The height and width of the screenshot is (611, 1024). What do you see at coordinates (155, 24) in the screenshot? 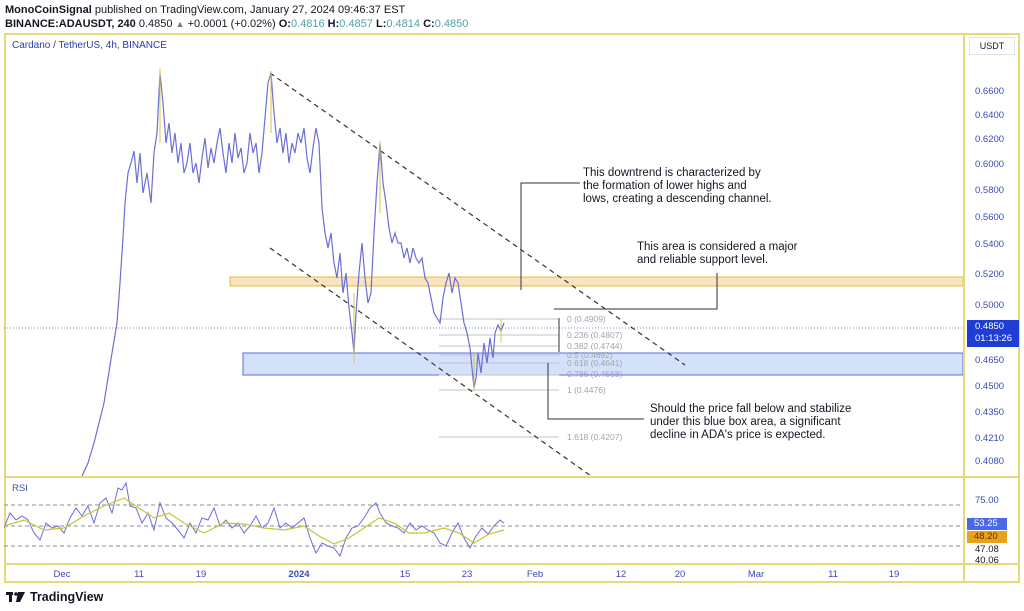
I see `last-price: 0.4850` at bounding box center [155, 24].